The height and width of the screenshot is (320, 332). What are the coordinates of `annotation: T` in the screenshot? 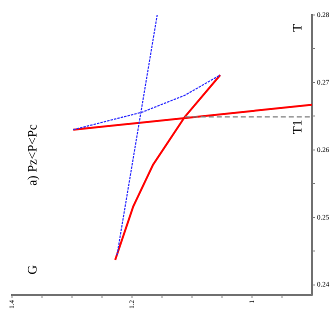 It's located at (296, 28).